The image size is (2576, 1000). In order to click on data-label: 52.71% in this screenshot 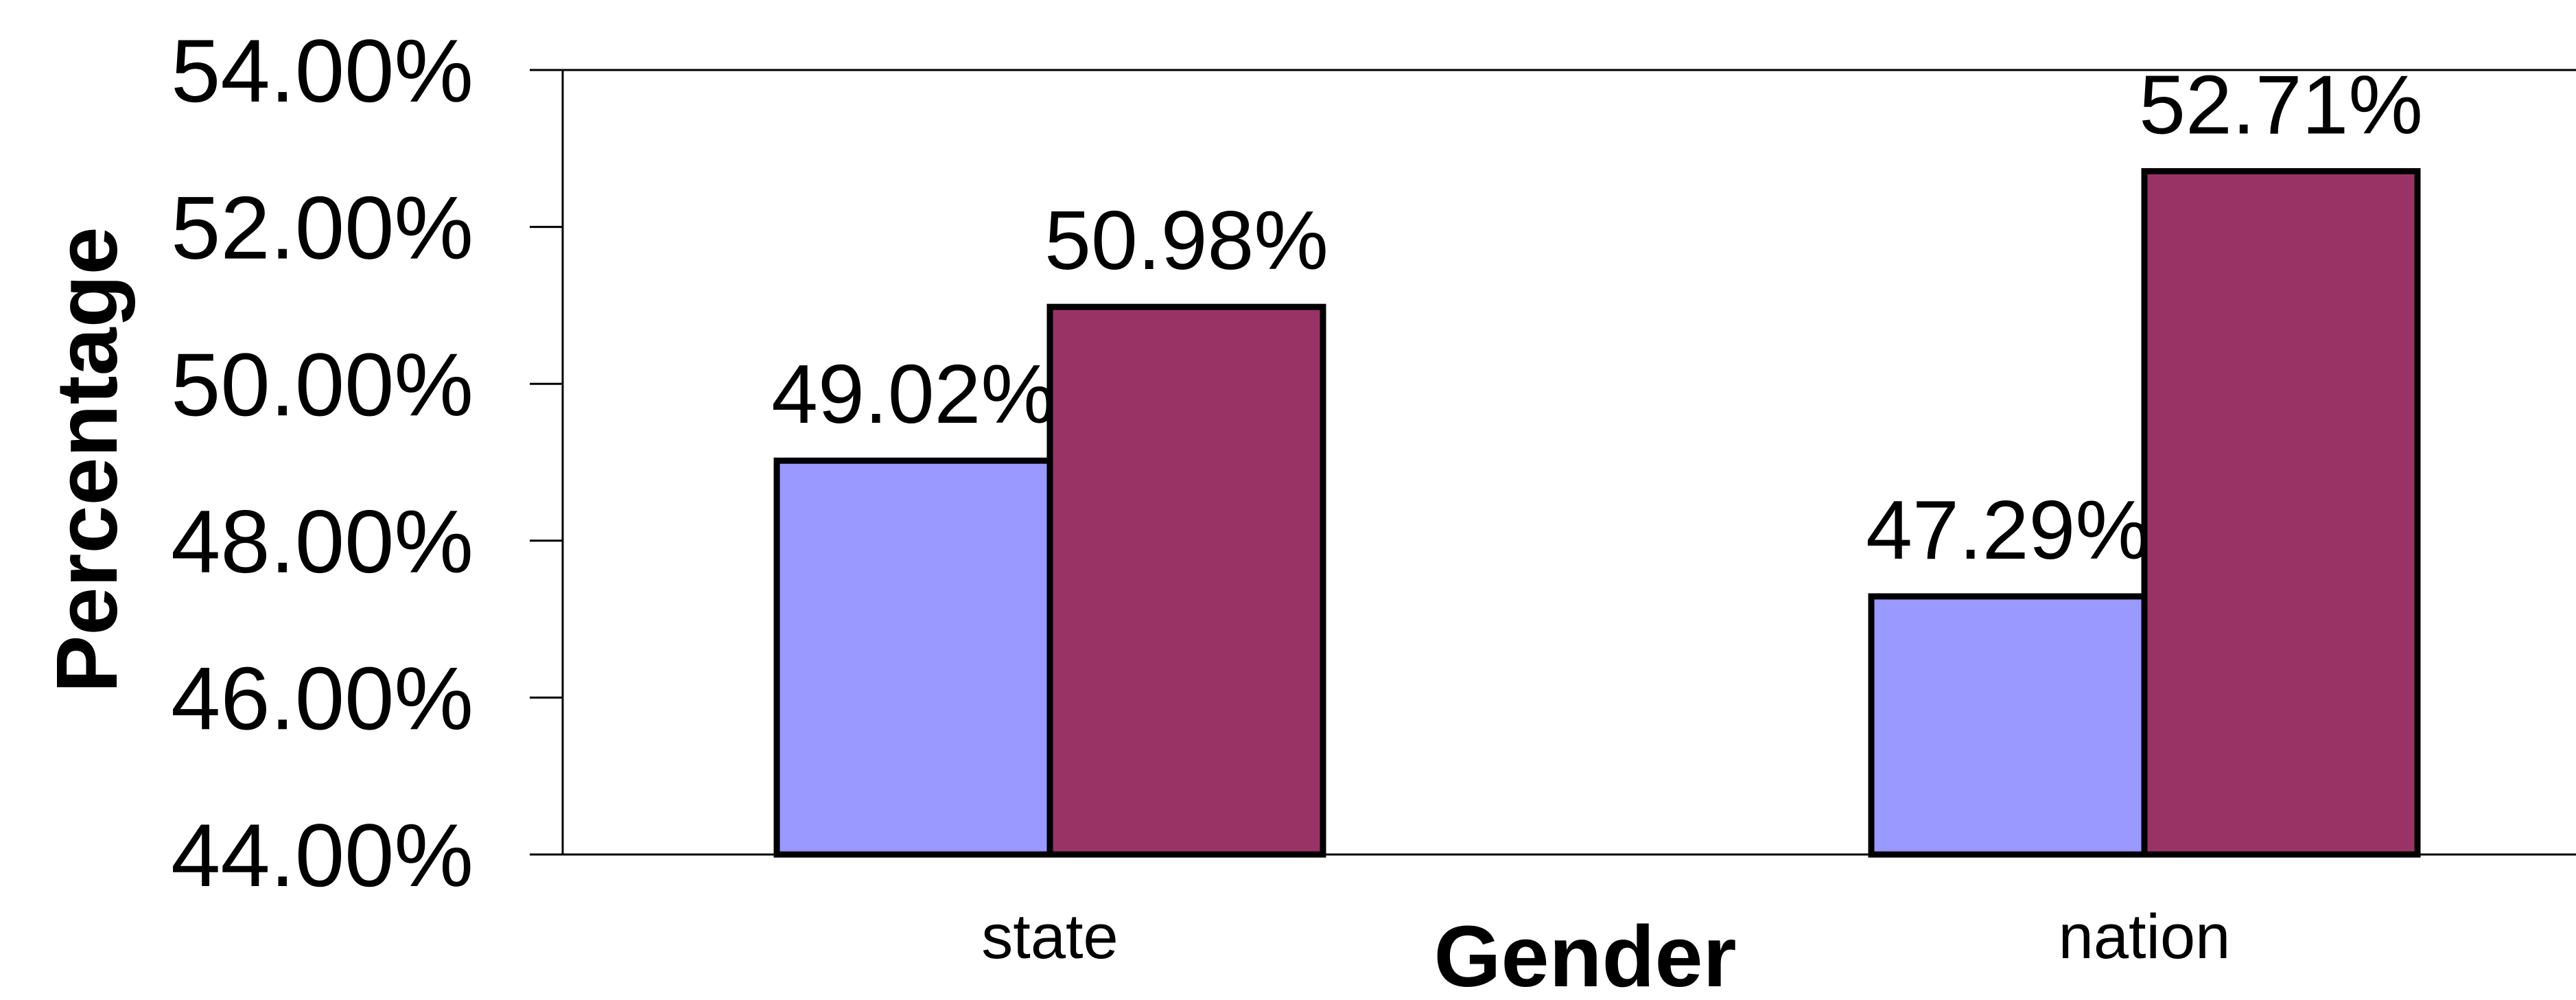, I will do `click(2281, 105)`.